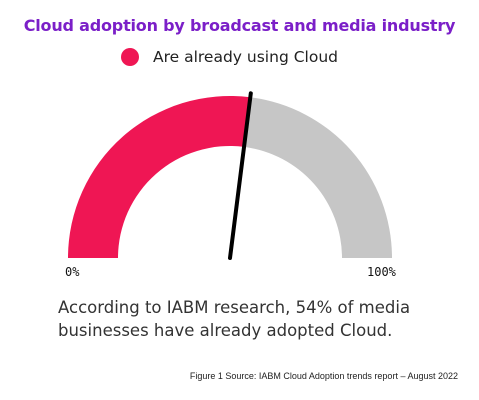 The height and width of the screenshot is (400, 479). What do you see at coordinates (318, 177) in the screenshot?
I see `gauge-remaining-arc` at bounding box center [318, 177].